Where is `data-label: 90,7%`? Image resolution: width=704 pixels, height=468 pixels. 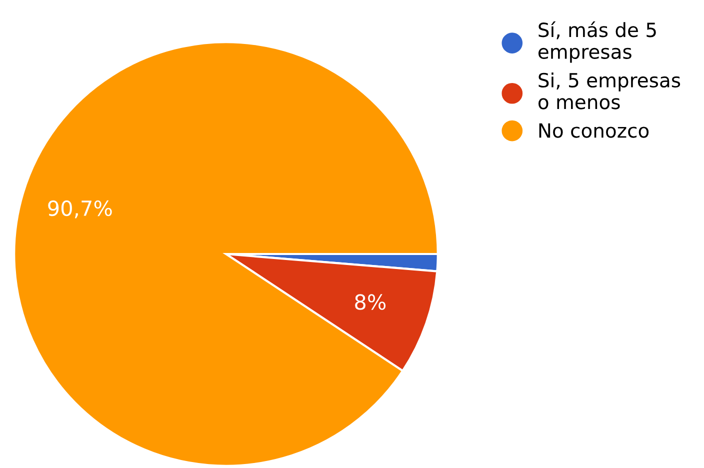
data-label: 90,7% is located at coordinates (80, 209).